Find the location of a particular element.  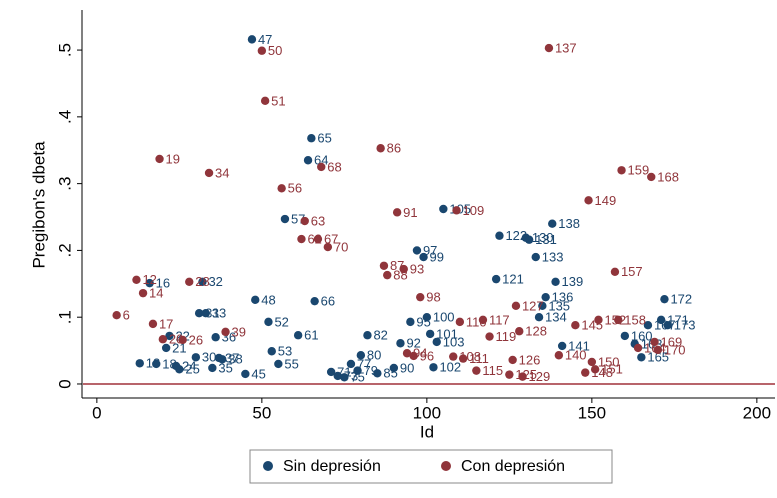

point-label: 38 is located at coordinates (235, 359).